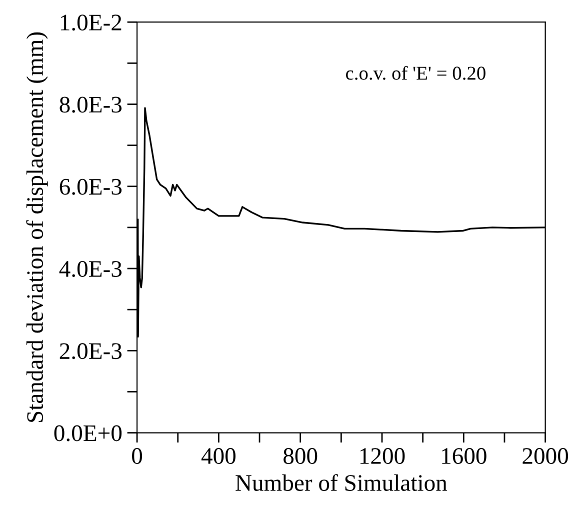 This screenshot has height=514, width=571. What do you see at coordinates (301, 456) in the screenshot?
I see `x-tick-label: 800` at bounding box center [301, 456].